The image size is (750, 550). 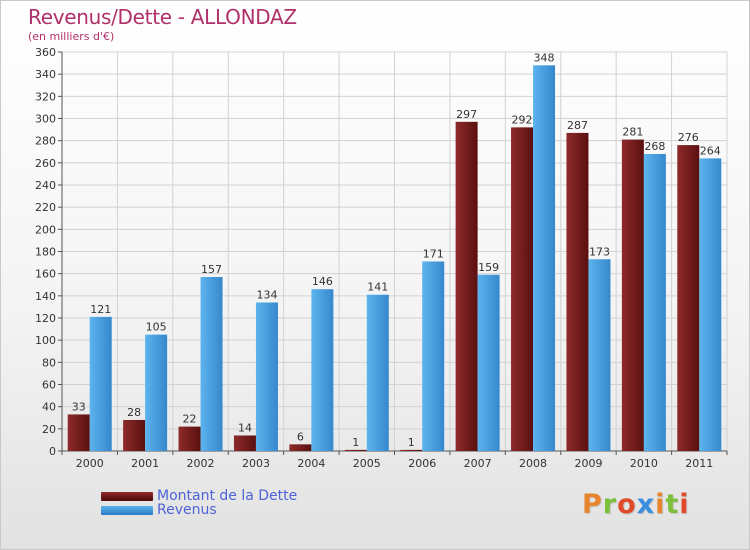 I want to click on data-label: 287, so click(x=577, y=125).